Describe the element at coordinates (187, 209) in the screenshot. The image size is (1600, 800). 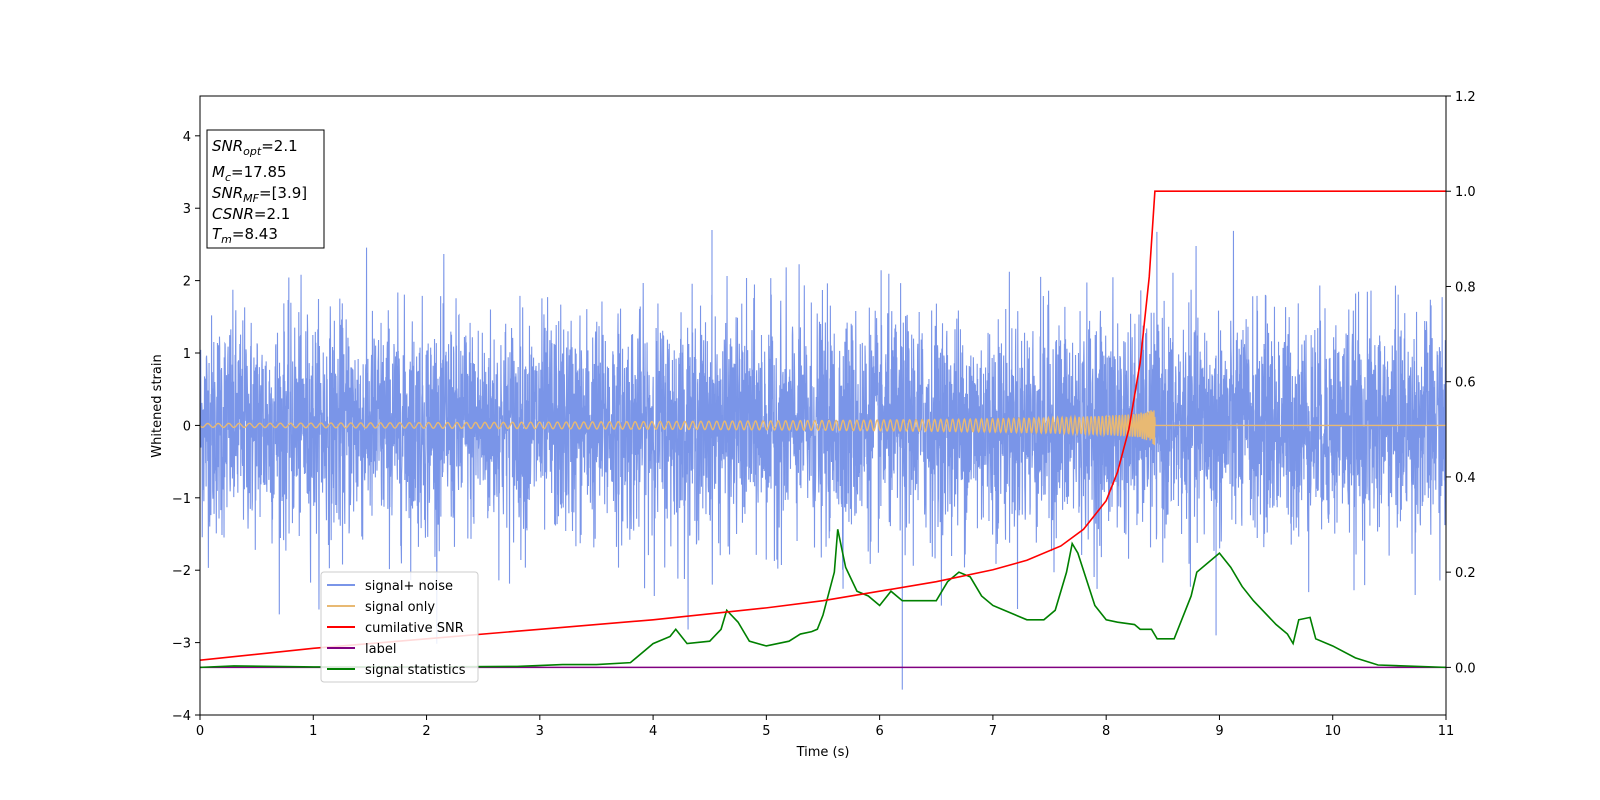
I see `y-tick-label-left: 3` at that location.